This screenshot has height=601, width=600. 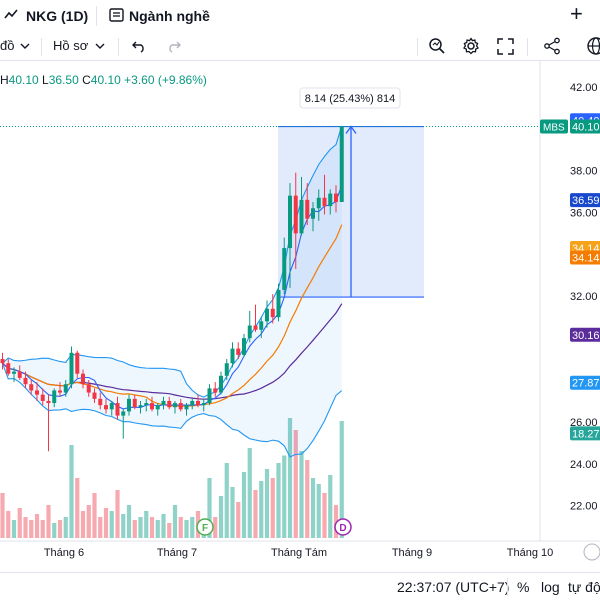 What do you see at coordinates (453, 587) in the screenshot?
I see `clock-label: 22:37:07 (UTC+7)` at bounding box center [453, 587].